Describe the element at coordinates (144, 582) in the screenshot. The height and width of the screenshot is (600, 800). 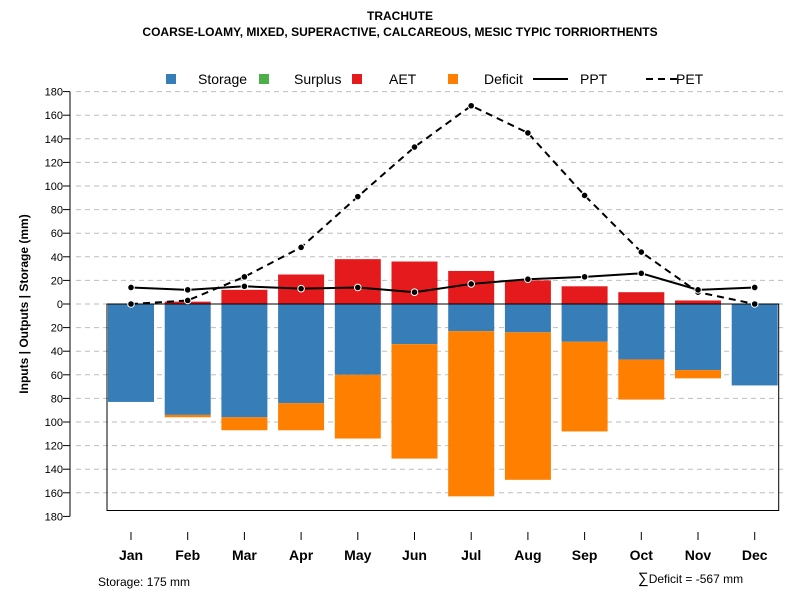
I see `storage-capacity-note: Storage: 175 mm` at that location.